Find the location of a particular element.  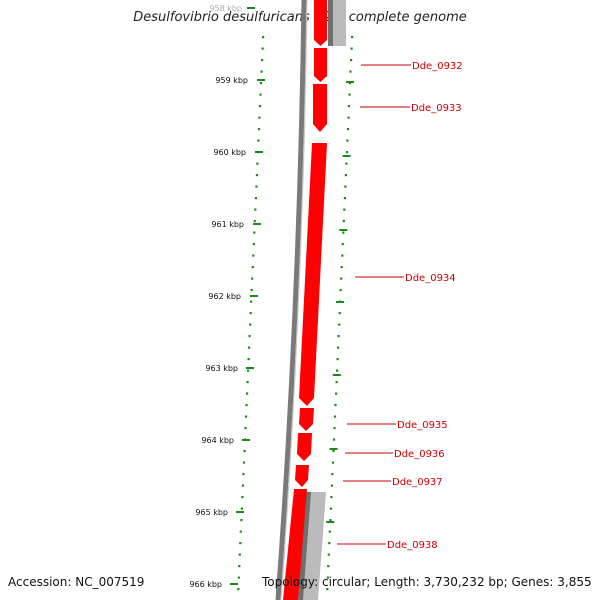

gene-label: Dde_0936 is located at coordinates (419, 454).